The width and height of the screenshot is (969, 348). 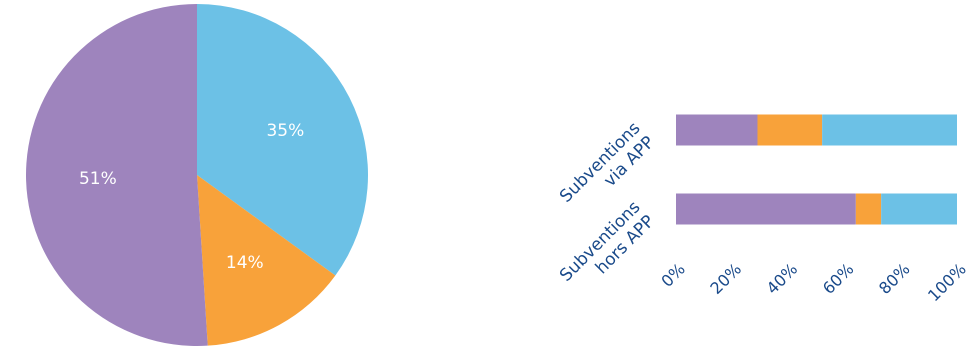 What do you see at coordinates (607, 248) in the screenshot?
I see `category-label: Subventionshors APP` at bounding box center [607, 248].